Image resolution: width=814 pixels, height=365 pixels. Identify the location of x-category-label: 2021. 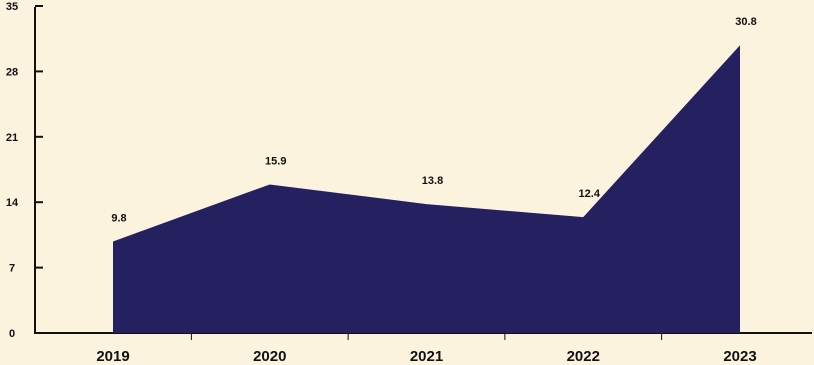
(426, 356).